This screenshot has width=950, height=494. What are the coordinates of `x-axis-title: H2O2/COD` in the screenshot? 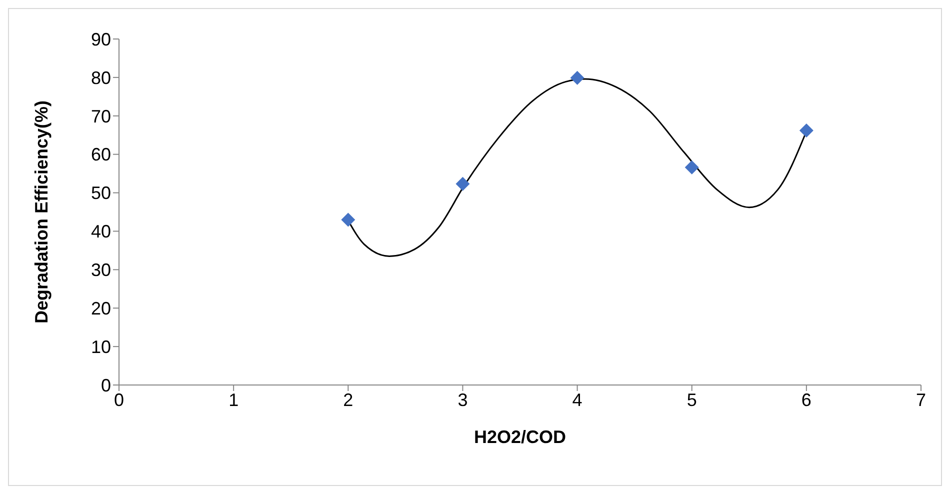 It's located at (520, 437).